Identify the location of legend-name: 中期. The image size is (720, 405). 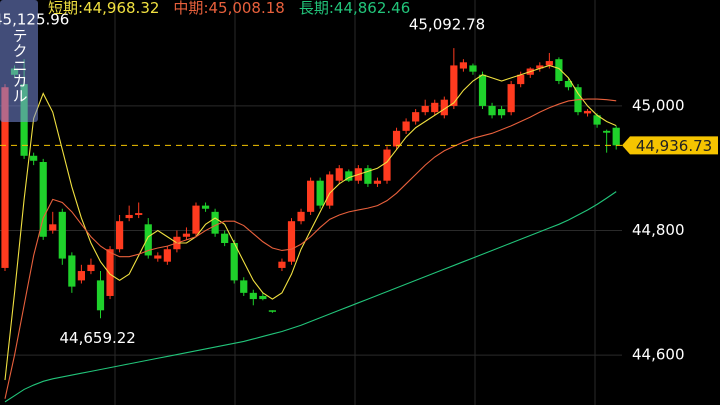
(188, 8).